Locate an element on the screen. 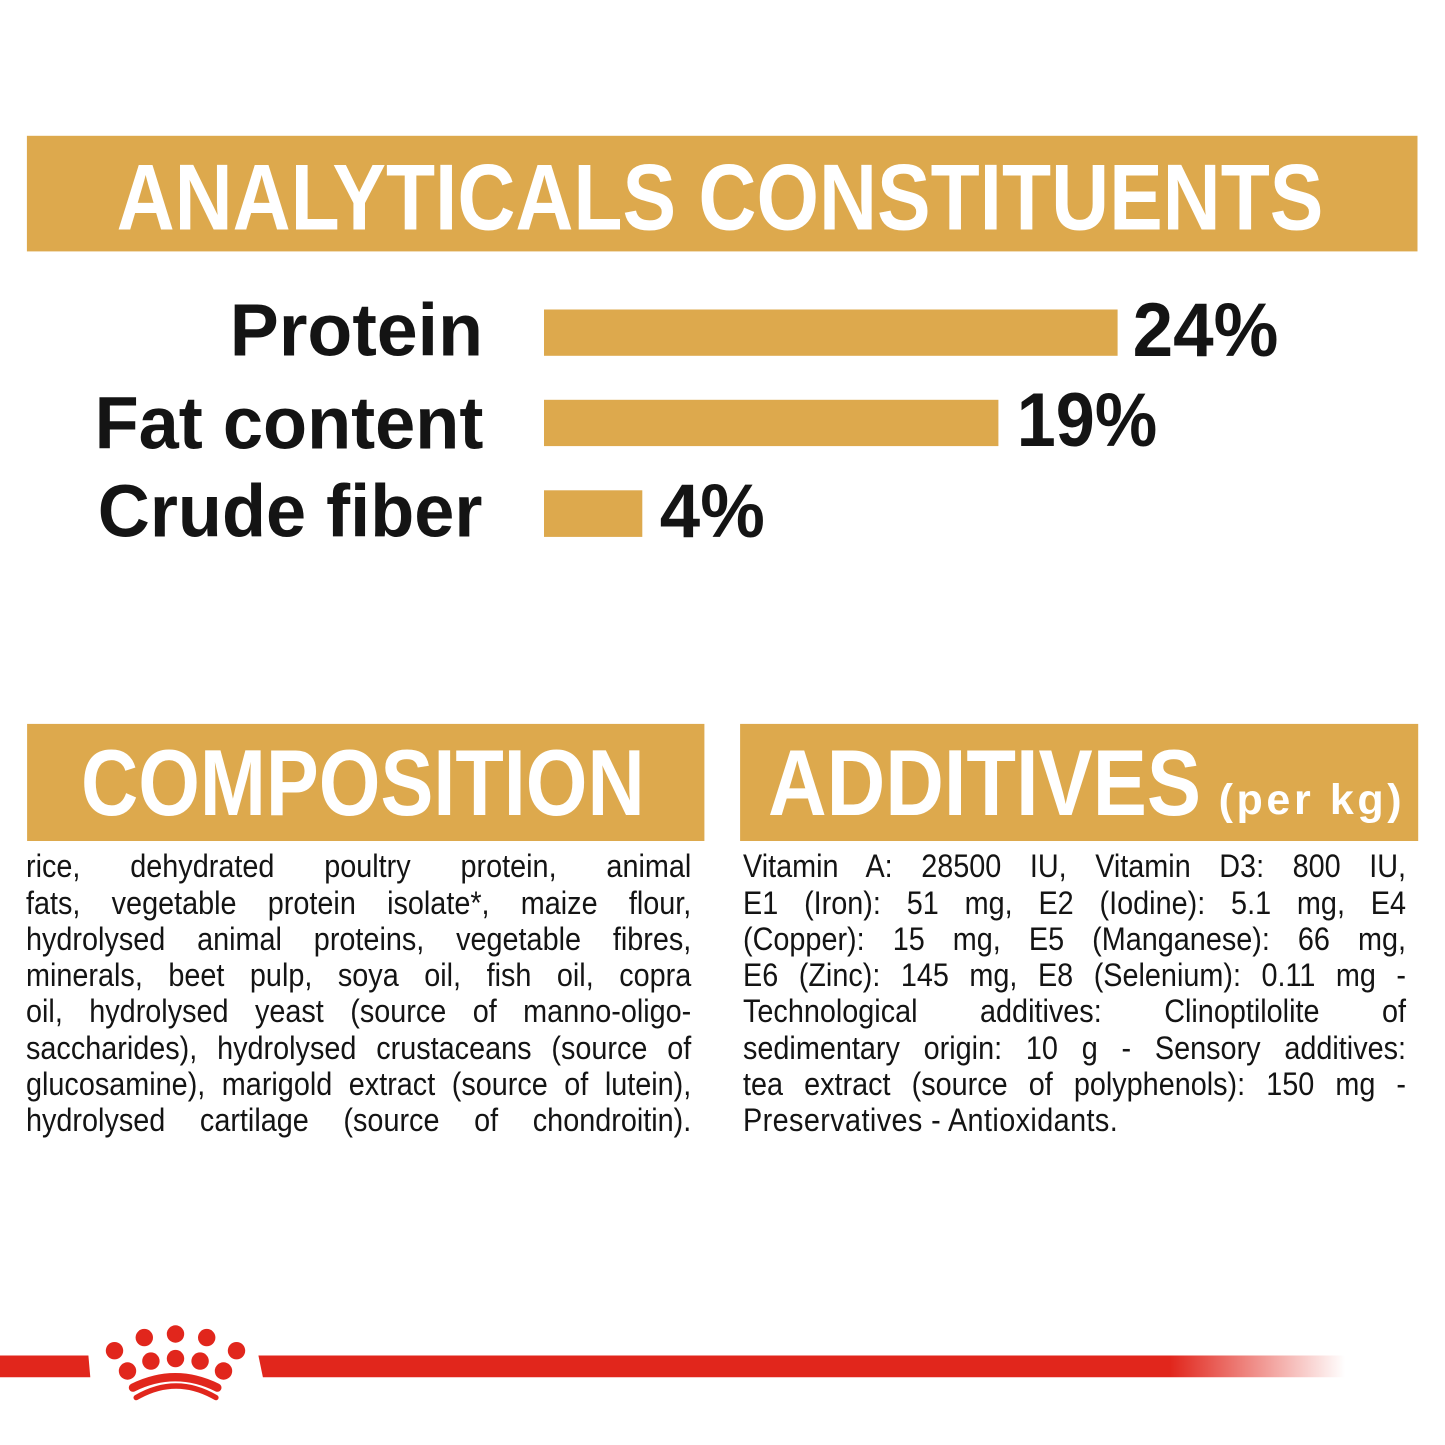 Image resolution: width=1445 pixels, height=1445 pixels. svg-text: 19% is located at coordinates (1087, 420).